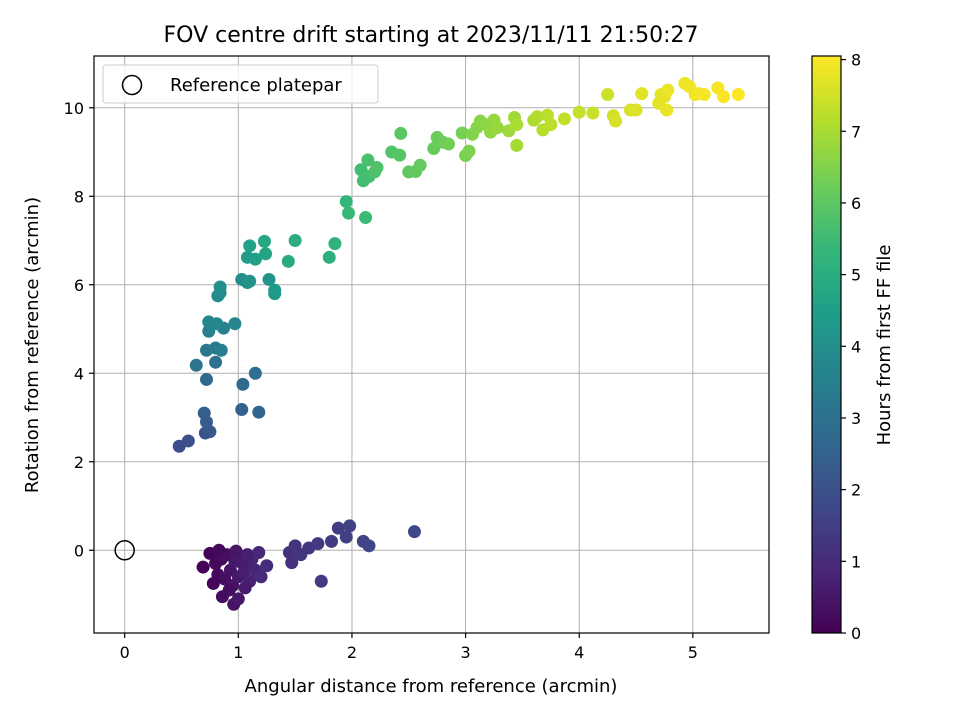 This screenshot has width=960, height=720. I want to click on colorbar-ticks: 0 1 2 3 4 5 6 7 8, so click(851, 347).